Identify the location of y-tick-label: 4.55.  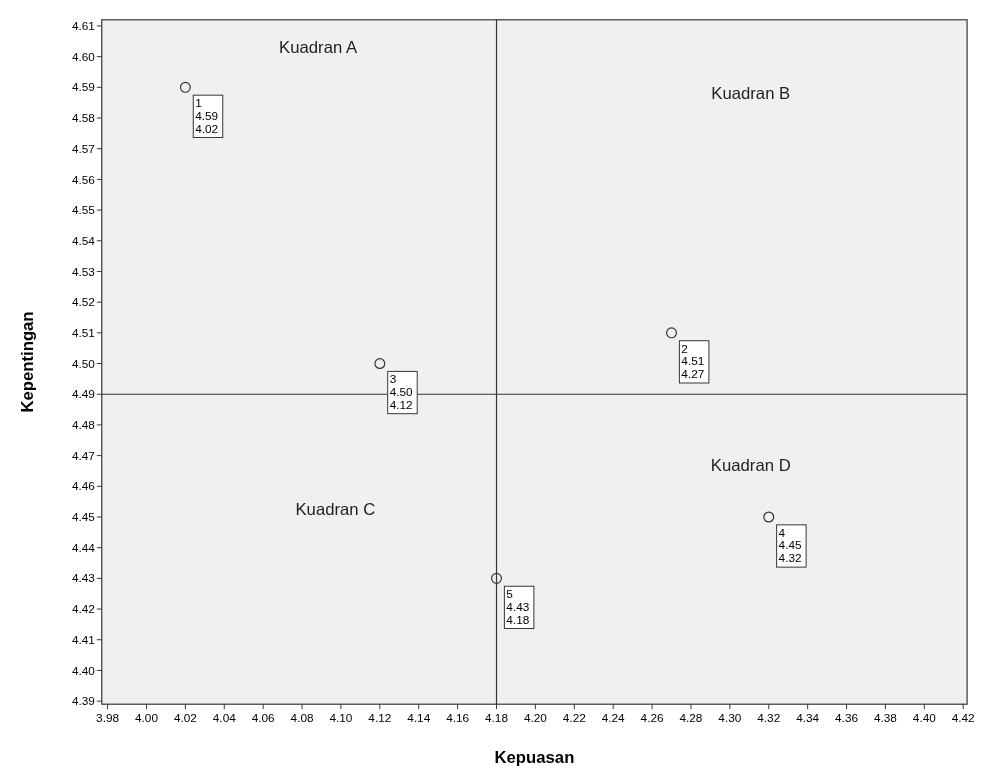
(83, 210).